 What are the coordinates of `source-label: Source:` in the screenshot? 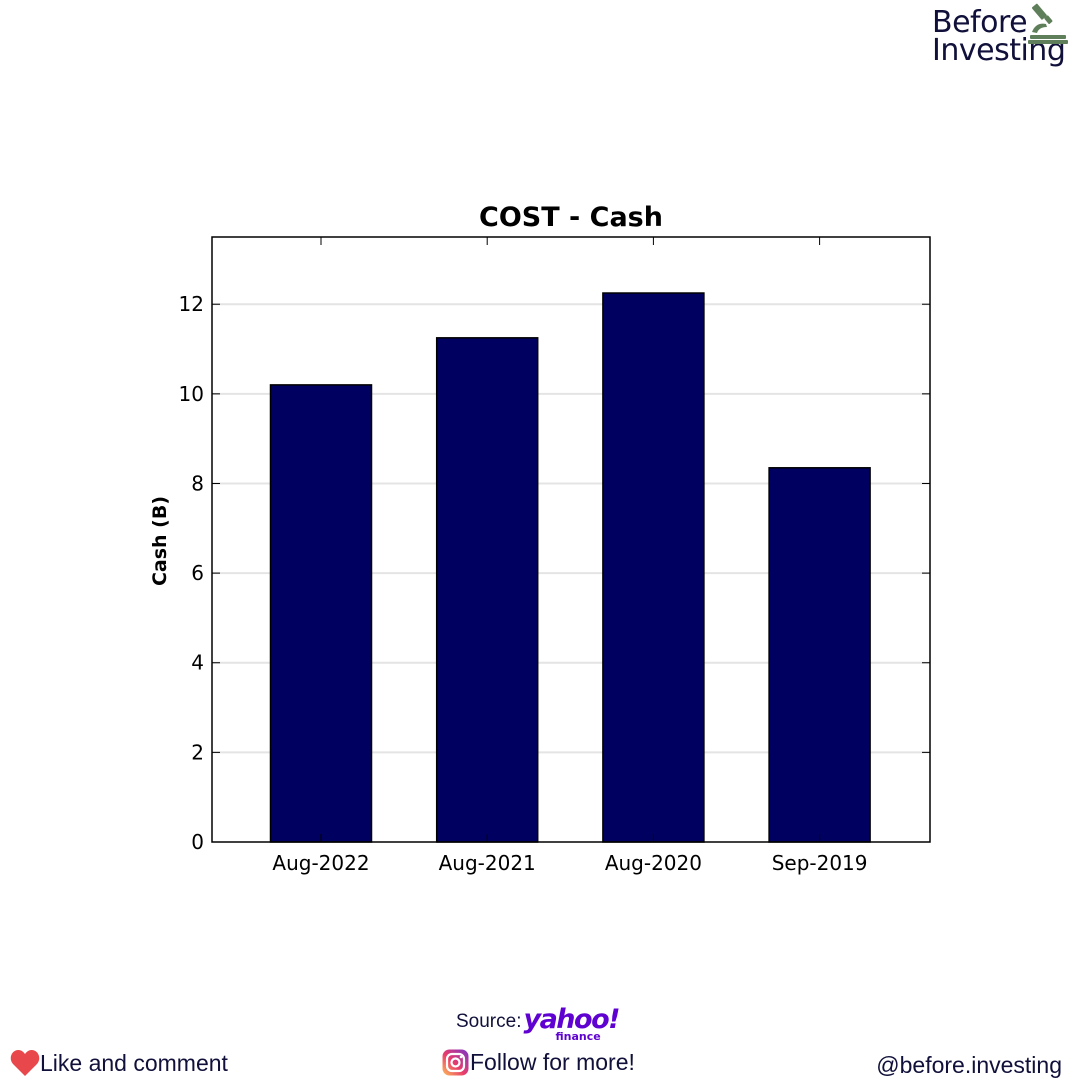 It's located at (489, 1021).